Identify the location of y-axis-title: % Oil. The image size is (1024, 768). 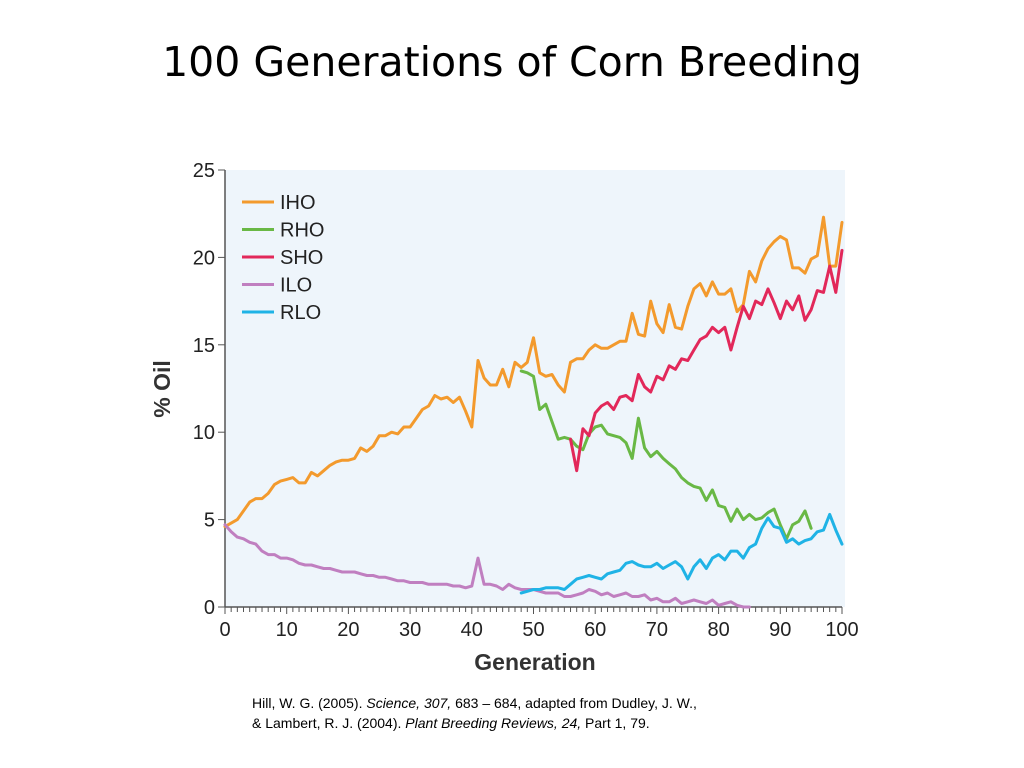
(162, 389).